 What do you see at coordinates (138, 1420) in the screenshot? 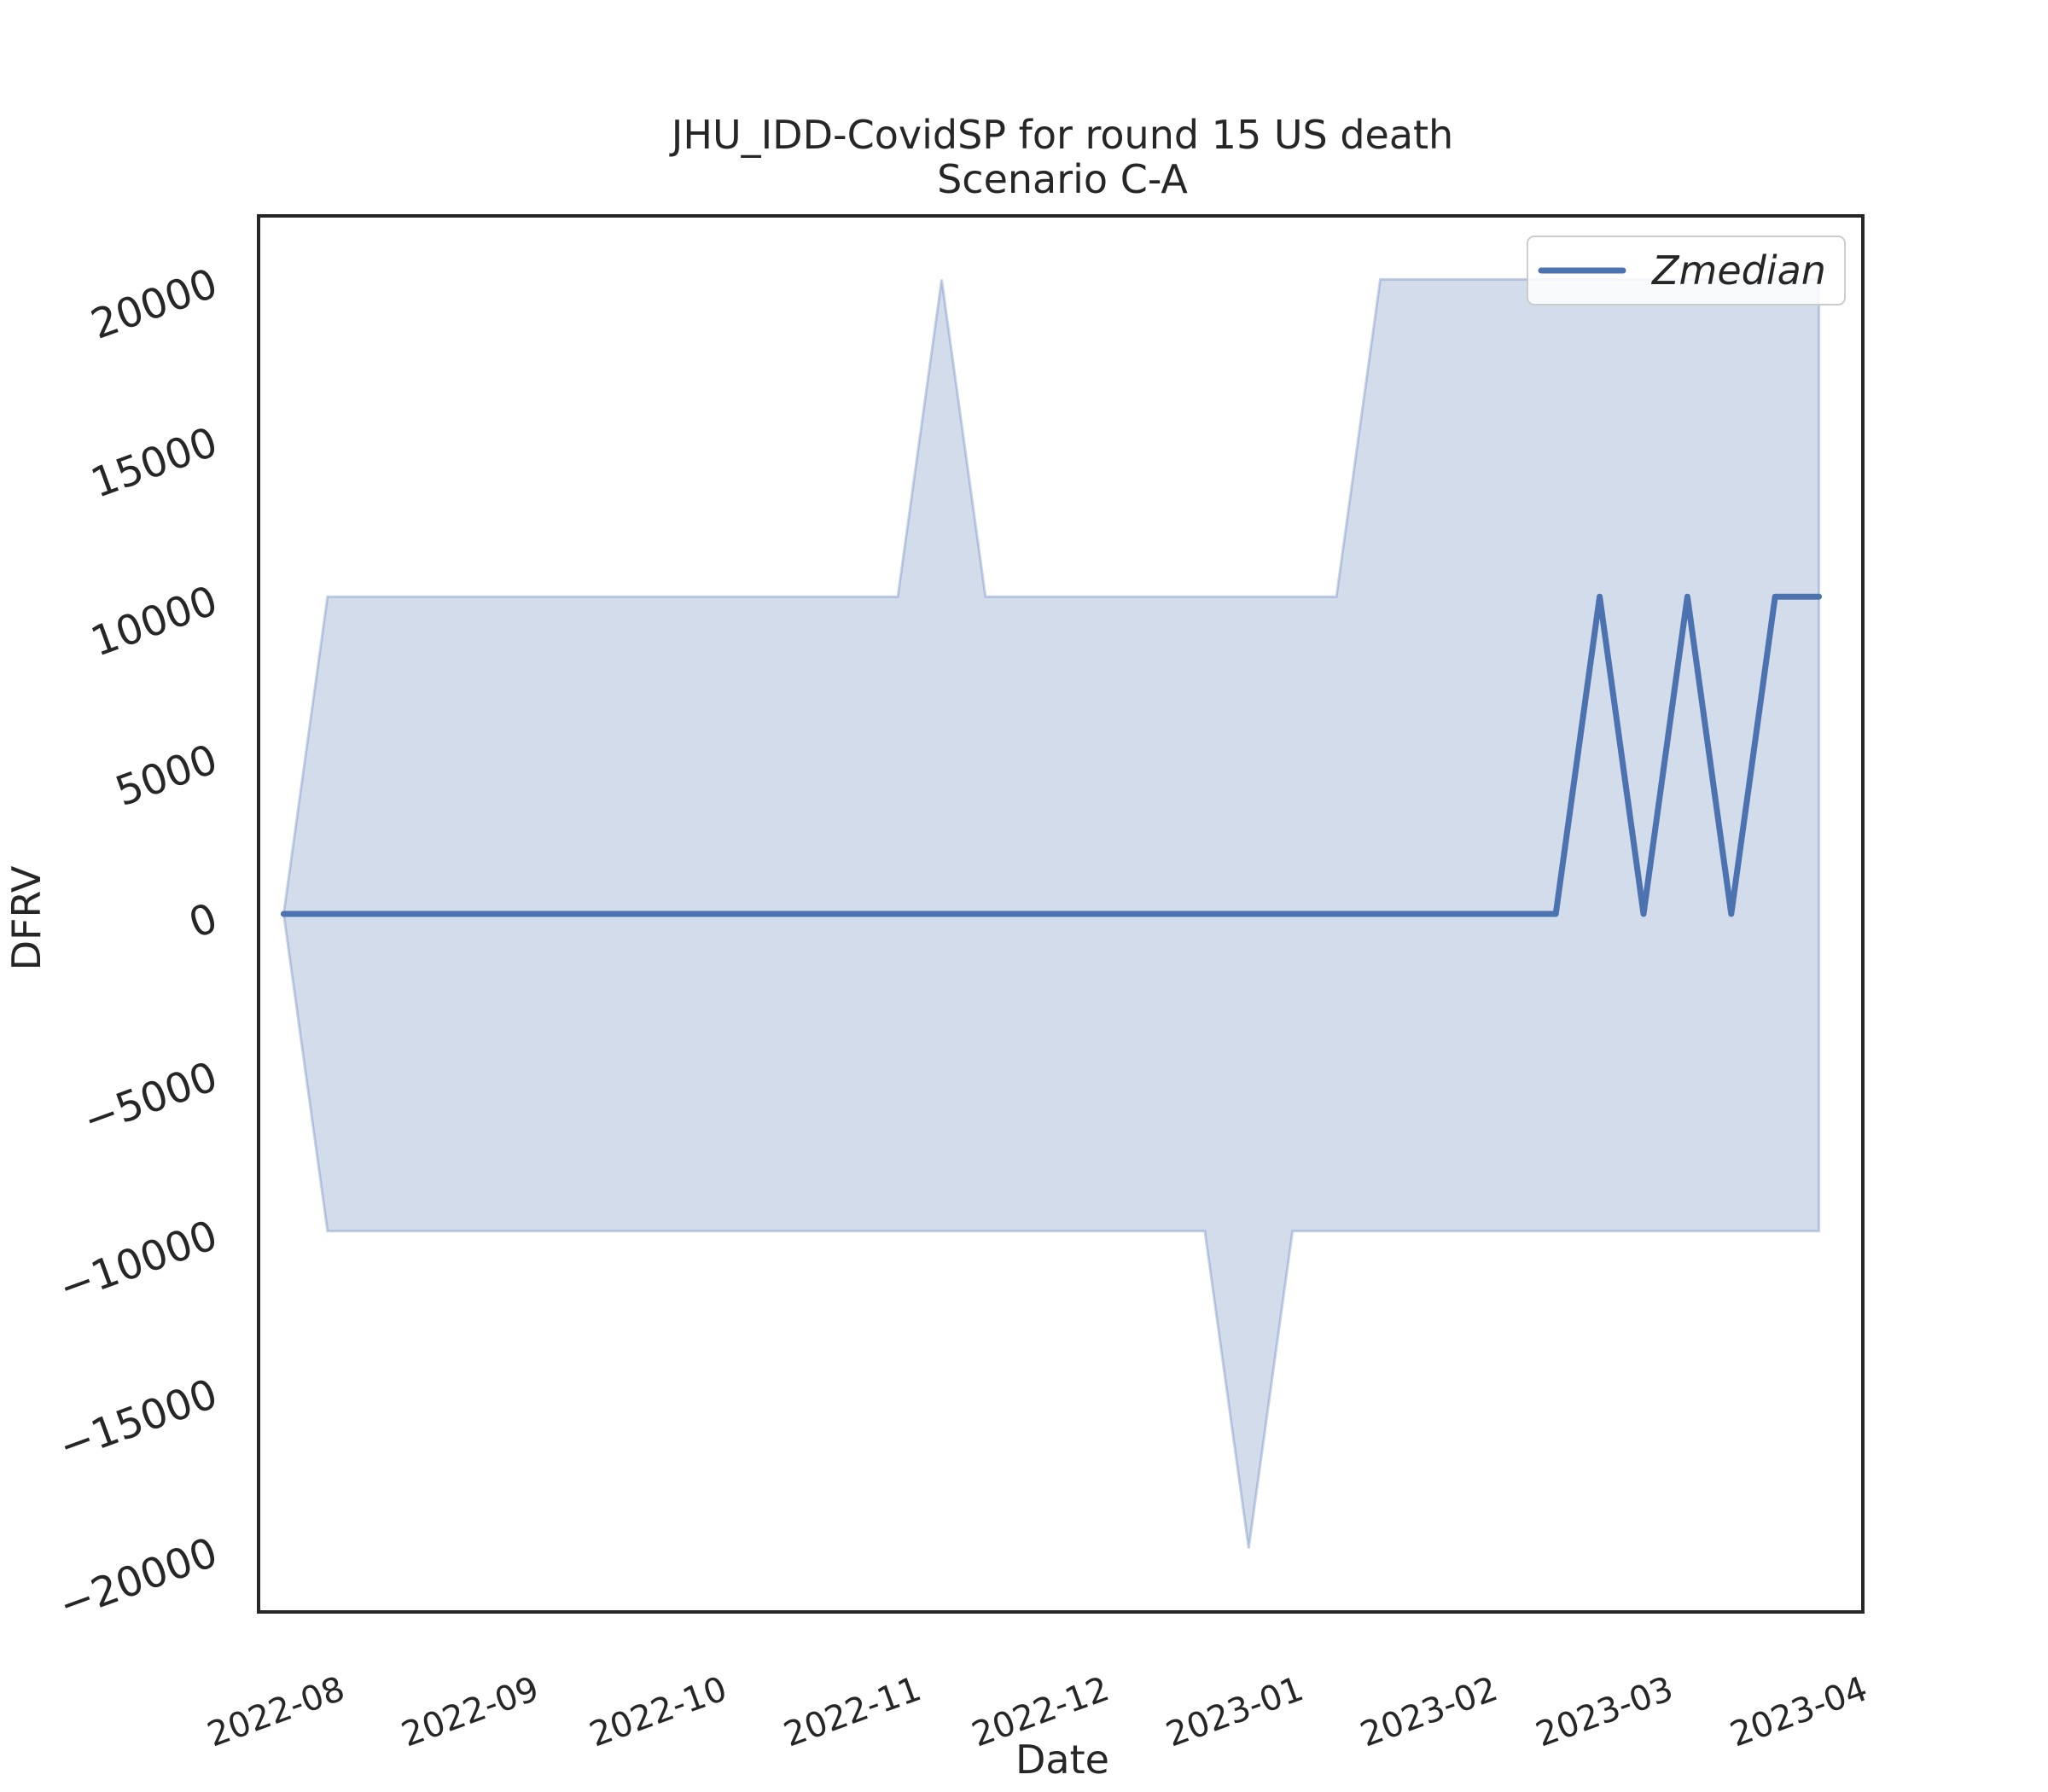
I see `y-tick-label: −15000` at bounding box center [138, 1420].